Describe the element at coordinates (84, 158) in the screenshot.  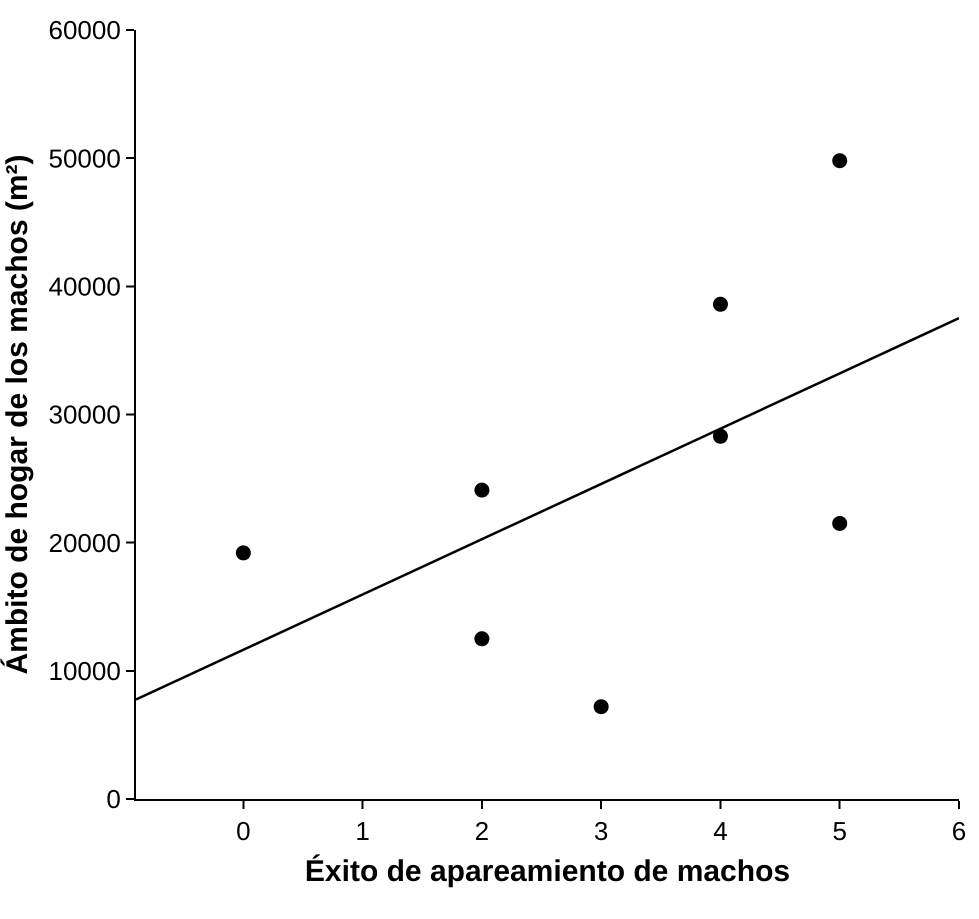
I see `y-tick-label: 50000` at that location.